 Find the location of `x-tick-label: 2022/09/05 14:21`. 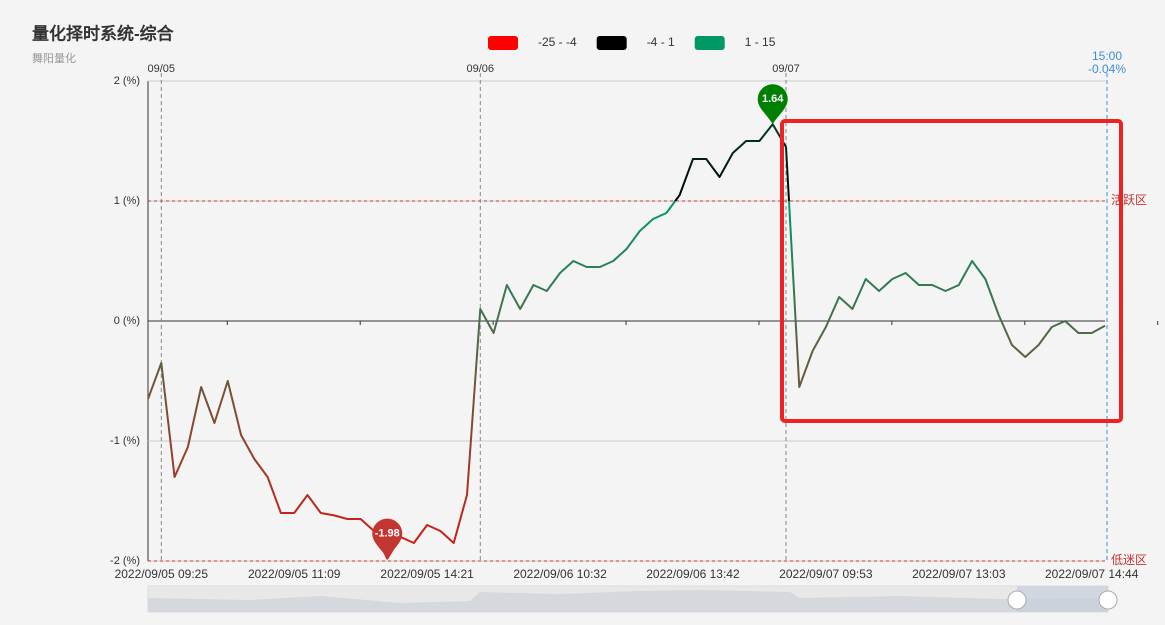

x-tick-label: 2022/09/05 14:21 is located at coordinates (427, 574).